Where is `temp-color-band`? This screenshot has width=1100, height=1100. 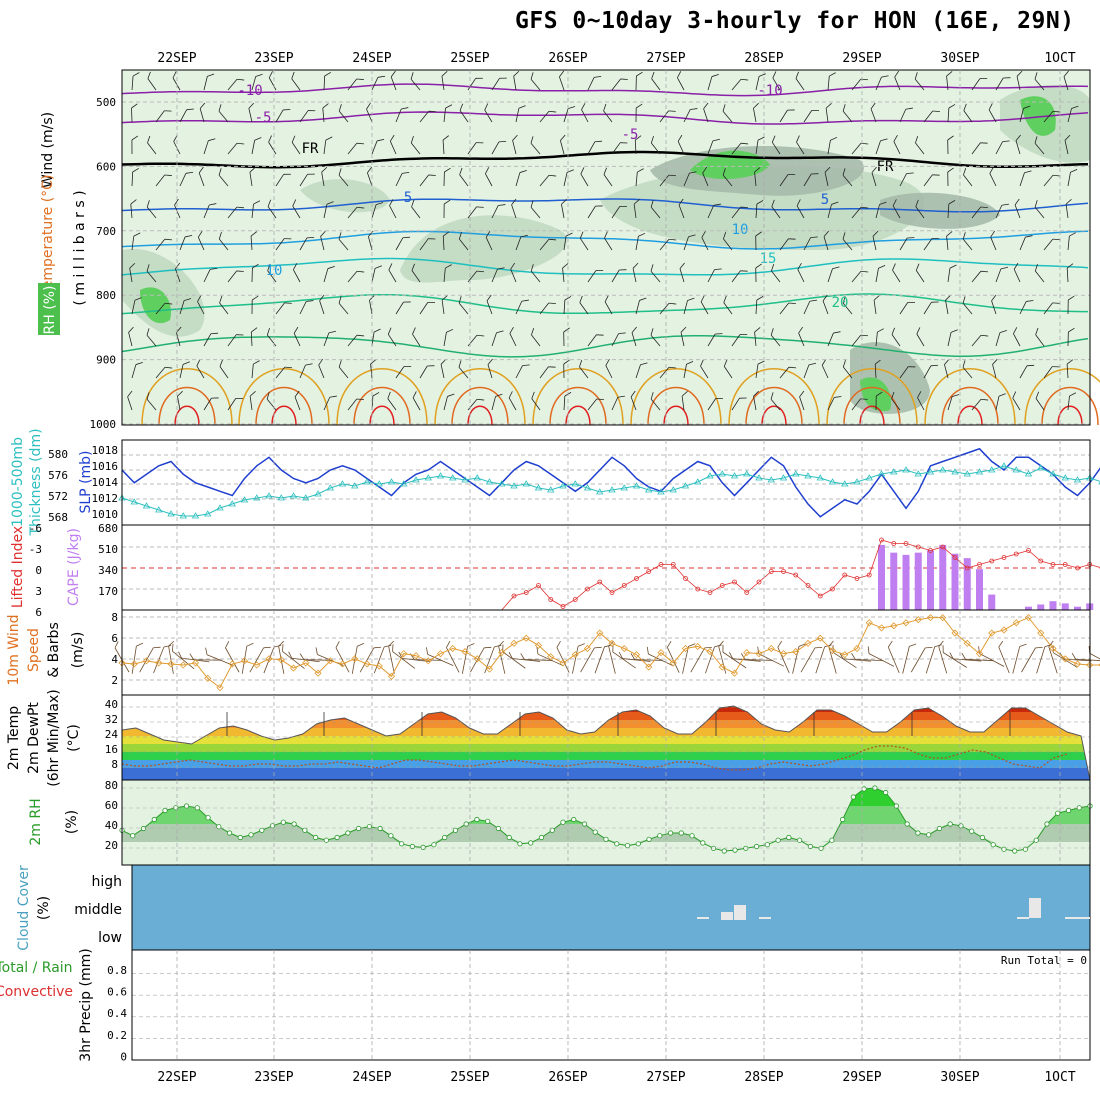 temp-color-band is located at coordinates (606, 756).